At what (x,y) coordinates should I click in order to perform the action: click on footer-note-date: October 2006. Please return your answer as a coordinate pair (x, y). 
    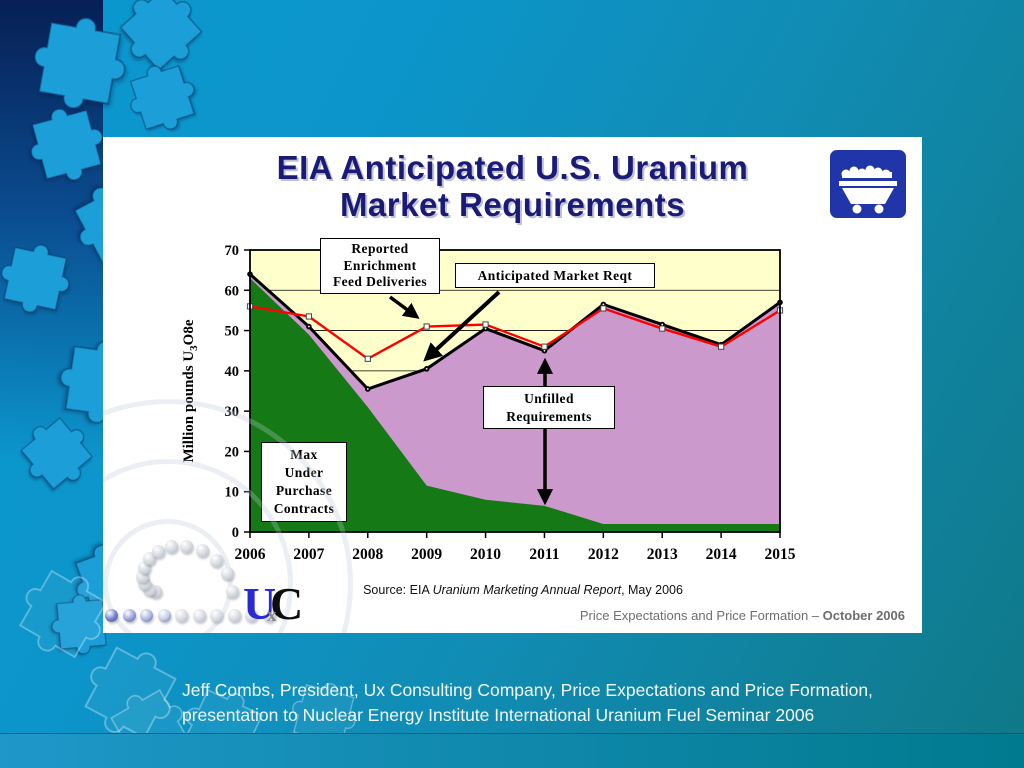
    Looking at the image, I should click on (863, 615).